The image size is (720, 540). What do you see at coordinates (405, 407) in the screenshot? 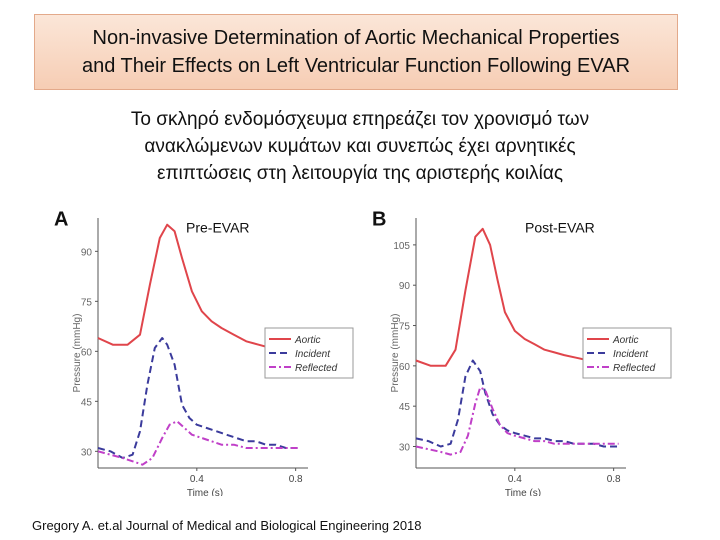
I see `chart1-ytick-label-1: 45` at bounding box center [405, 407].